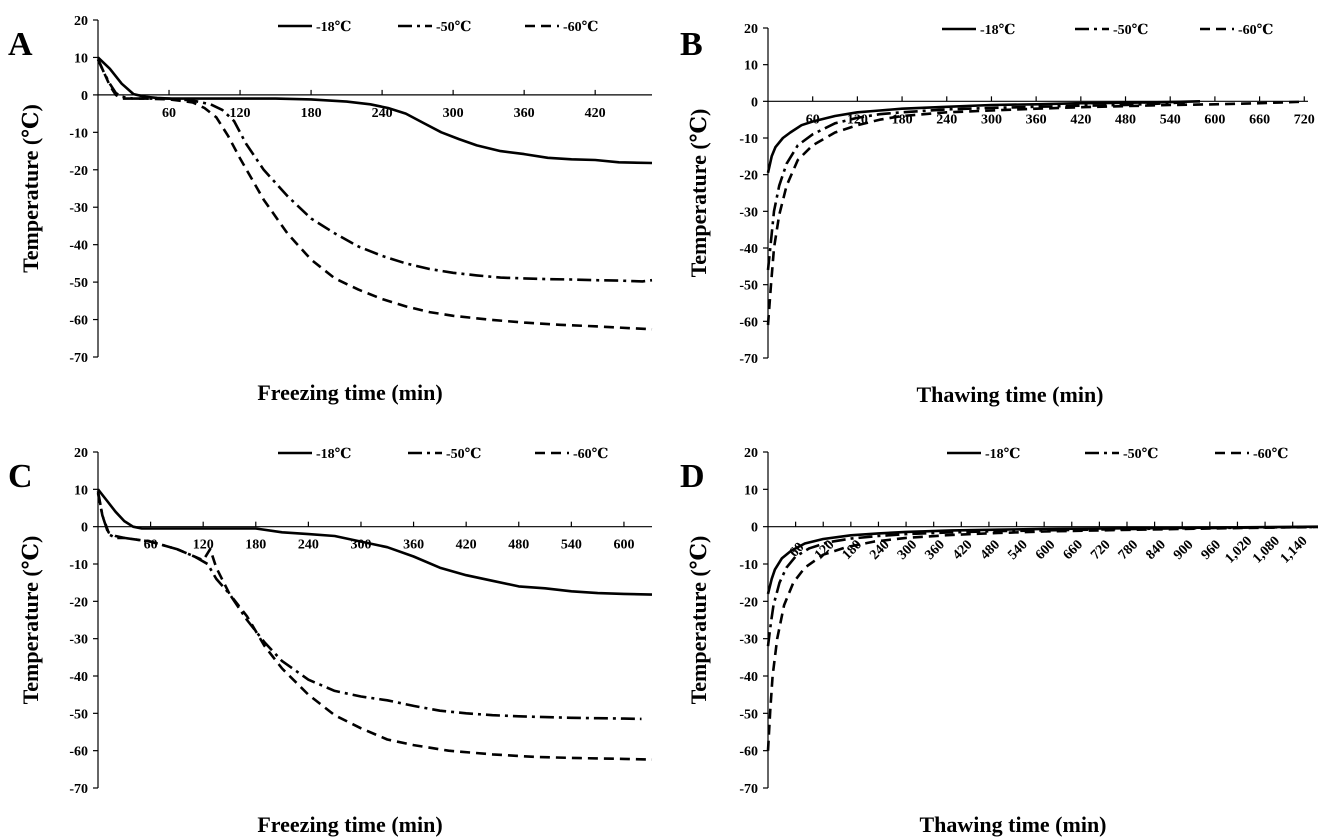  I want to click on panel-letter: B, so click(691, 44).